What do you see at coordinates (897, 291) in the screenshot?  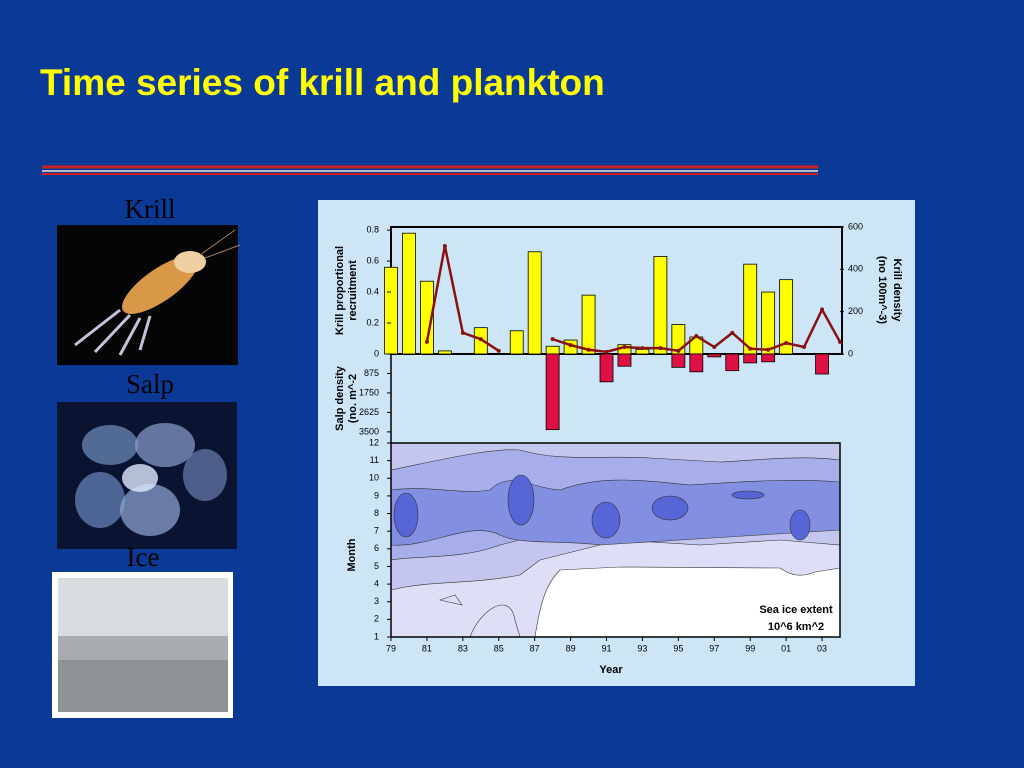 I see `axis-label: Krill density` at bounding box center [897, 291].